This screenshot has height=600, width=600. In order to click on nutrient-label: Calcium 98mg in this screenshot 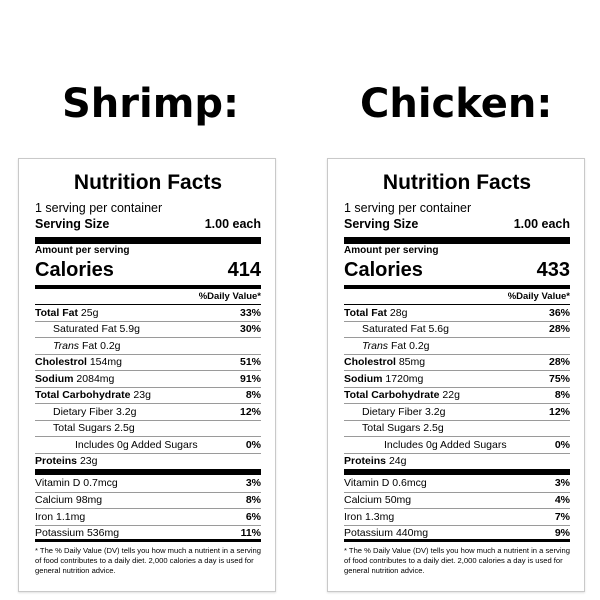, I will do `click(68, 500)`.